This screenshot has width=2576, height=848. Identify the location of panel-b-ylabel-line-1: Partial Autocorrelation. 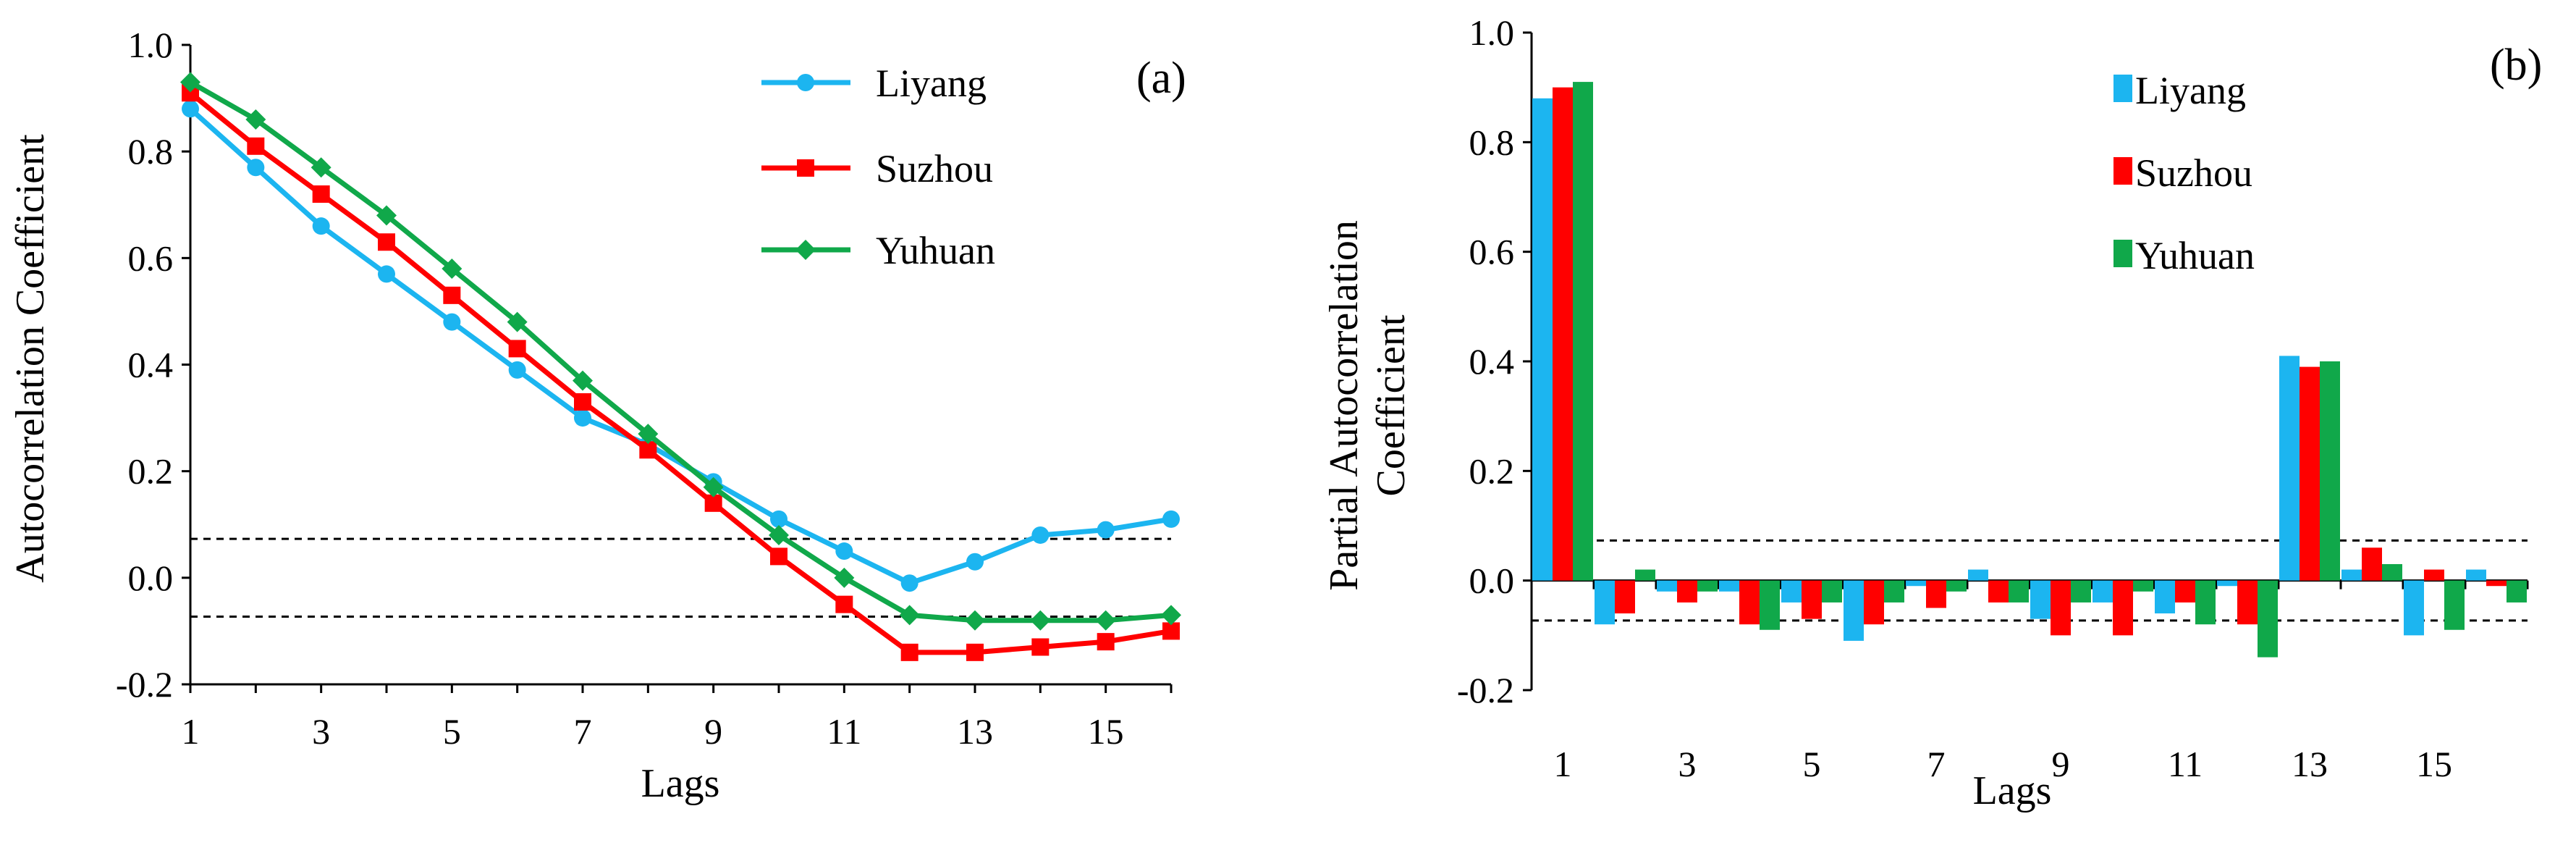
(1344, 405).